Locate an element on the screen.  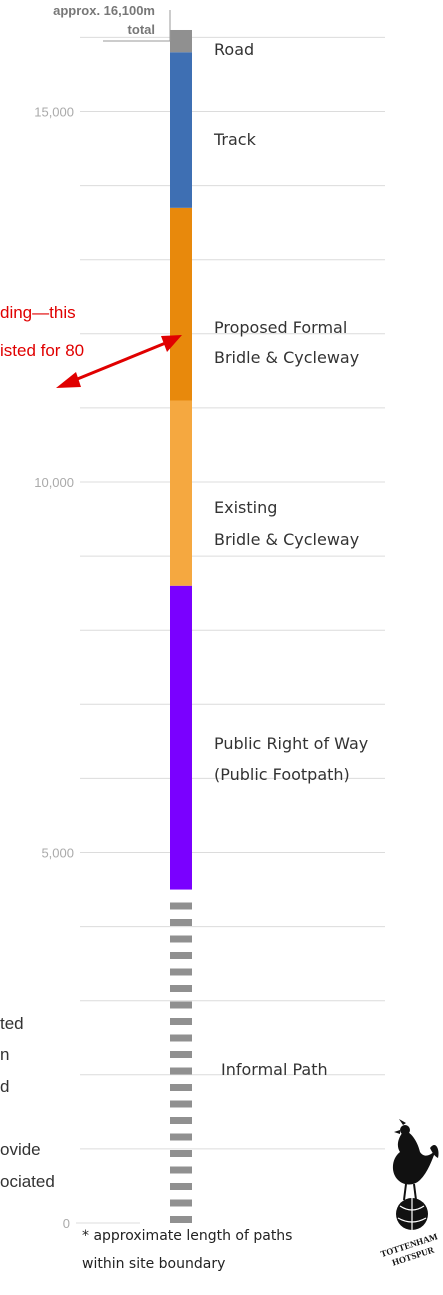
y-tick-label: 5,000 is located at coordinates (57, 853).